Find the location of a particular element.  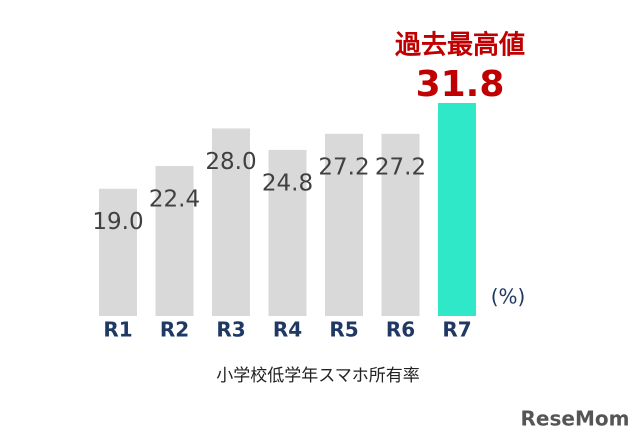

unit-label: (%) is located at coordinates (508, 297).